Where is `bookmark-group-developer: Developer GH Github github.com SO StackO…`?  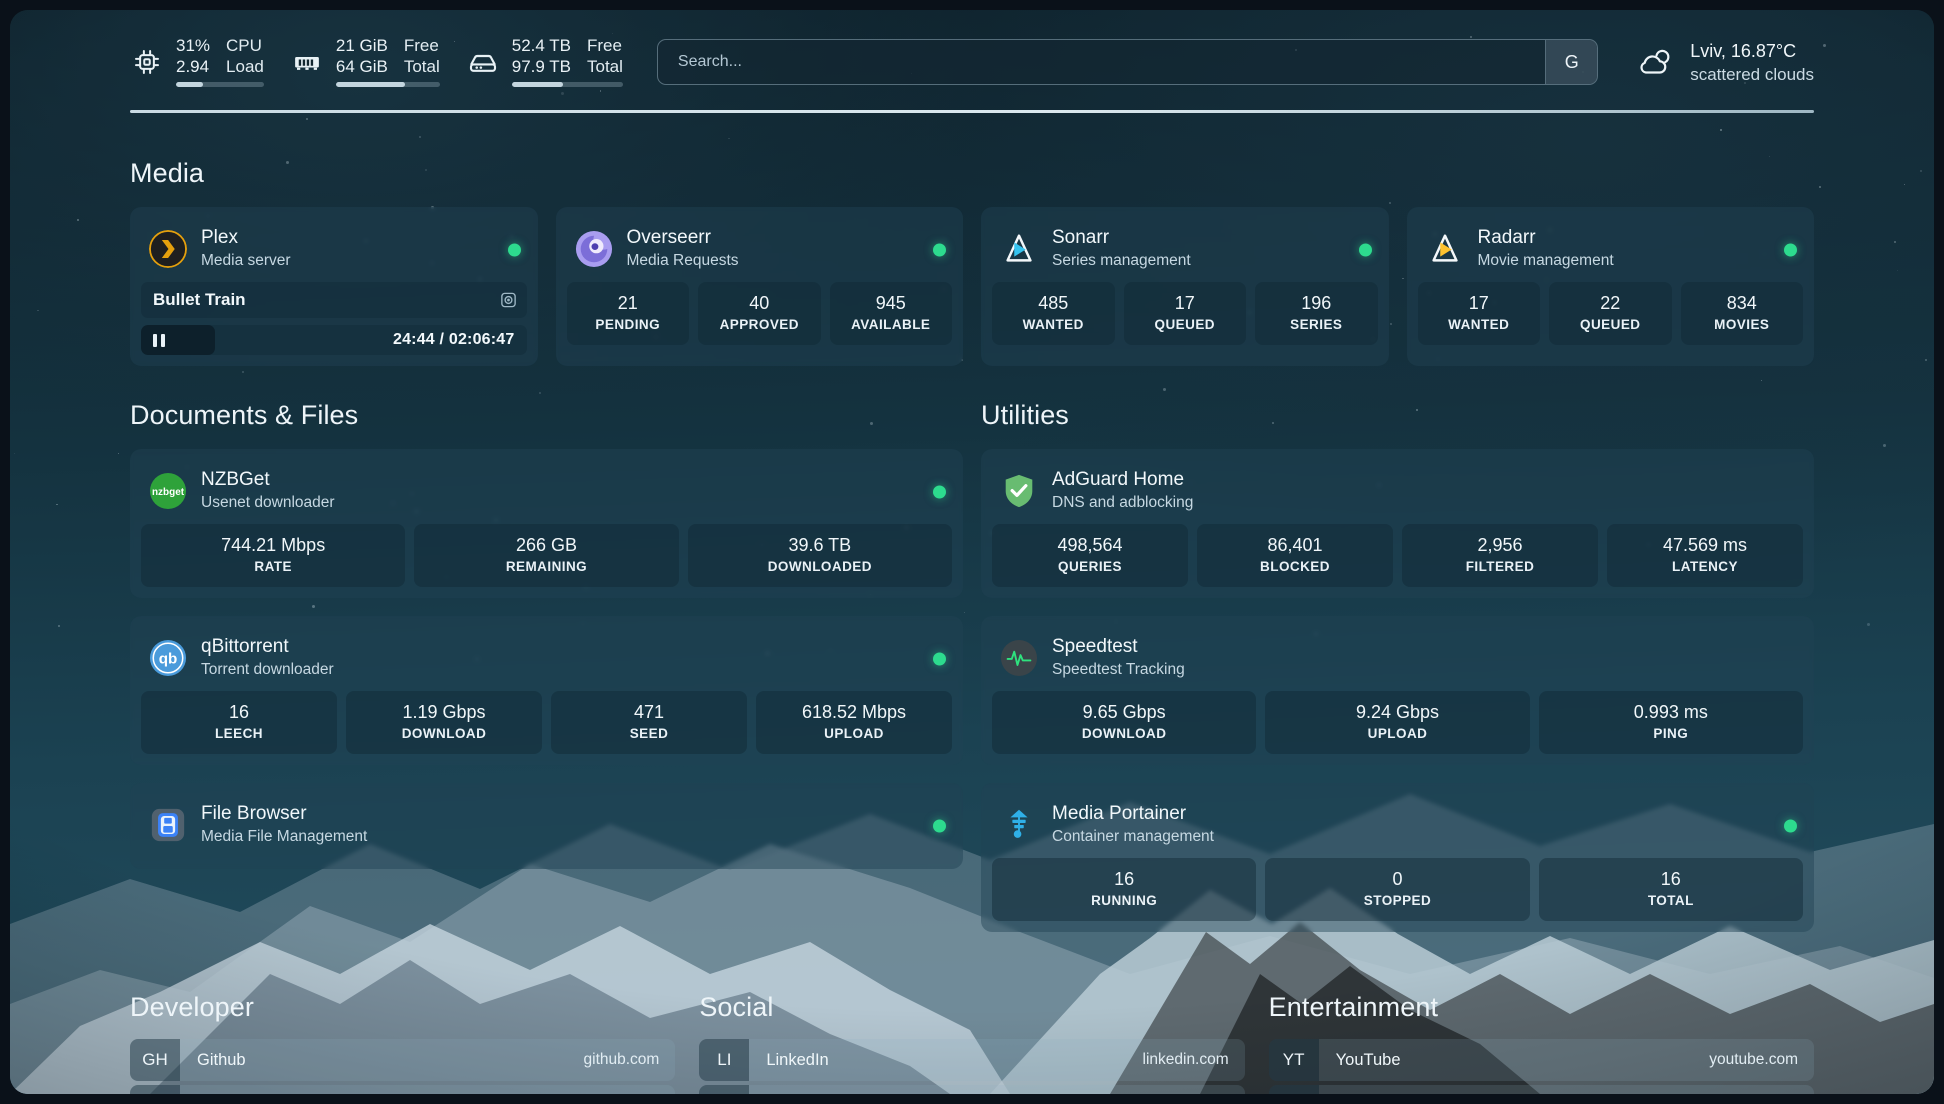
bookmark-group-developer: Developer GH Github github.com SO StackO… is located at coordinates (403, 1043).